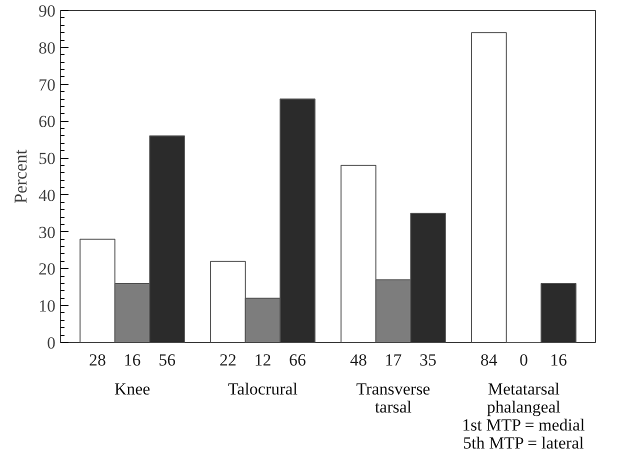 This screenshot has width=619, height=459. What do you see at coordinates (20, 177) in the screenshot?
I see `y-axis-title: Percent` at bounding box center [20, 177].